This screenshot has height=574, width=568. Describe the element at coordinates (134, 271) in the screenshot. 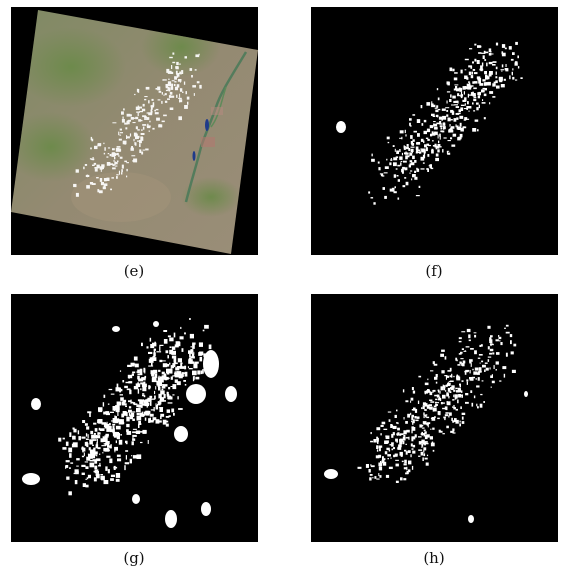

I see `caption-e: (e)` at that location.